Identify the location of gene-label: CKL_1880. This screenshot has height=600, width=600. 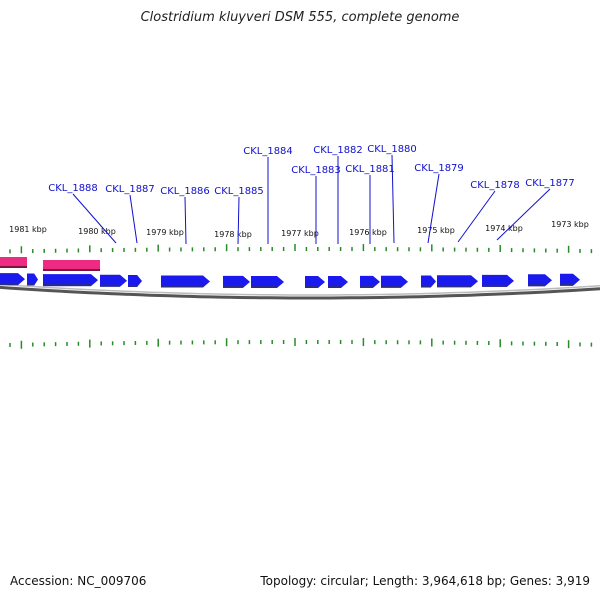
(392, 149).